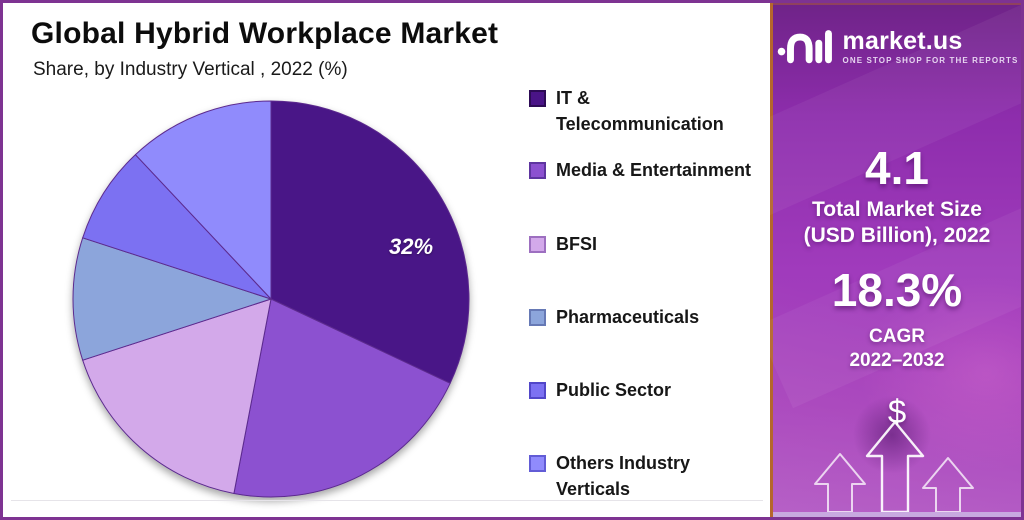  I want to click on legend-item-1: Media & Entertainment, so click(640, 170).